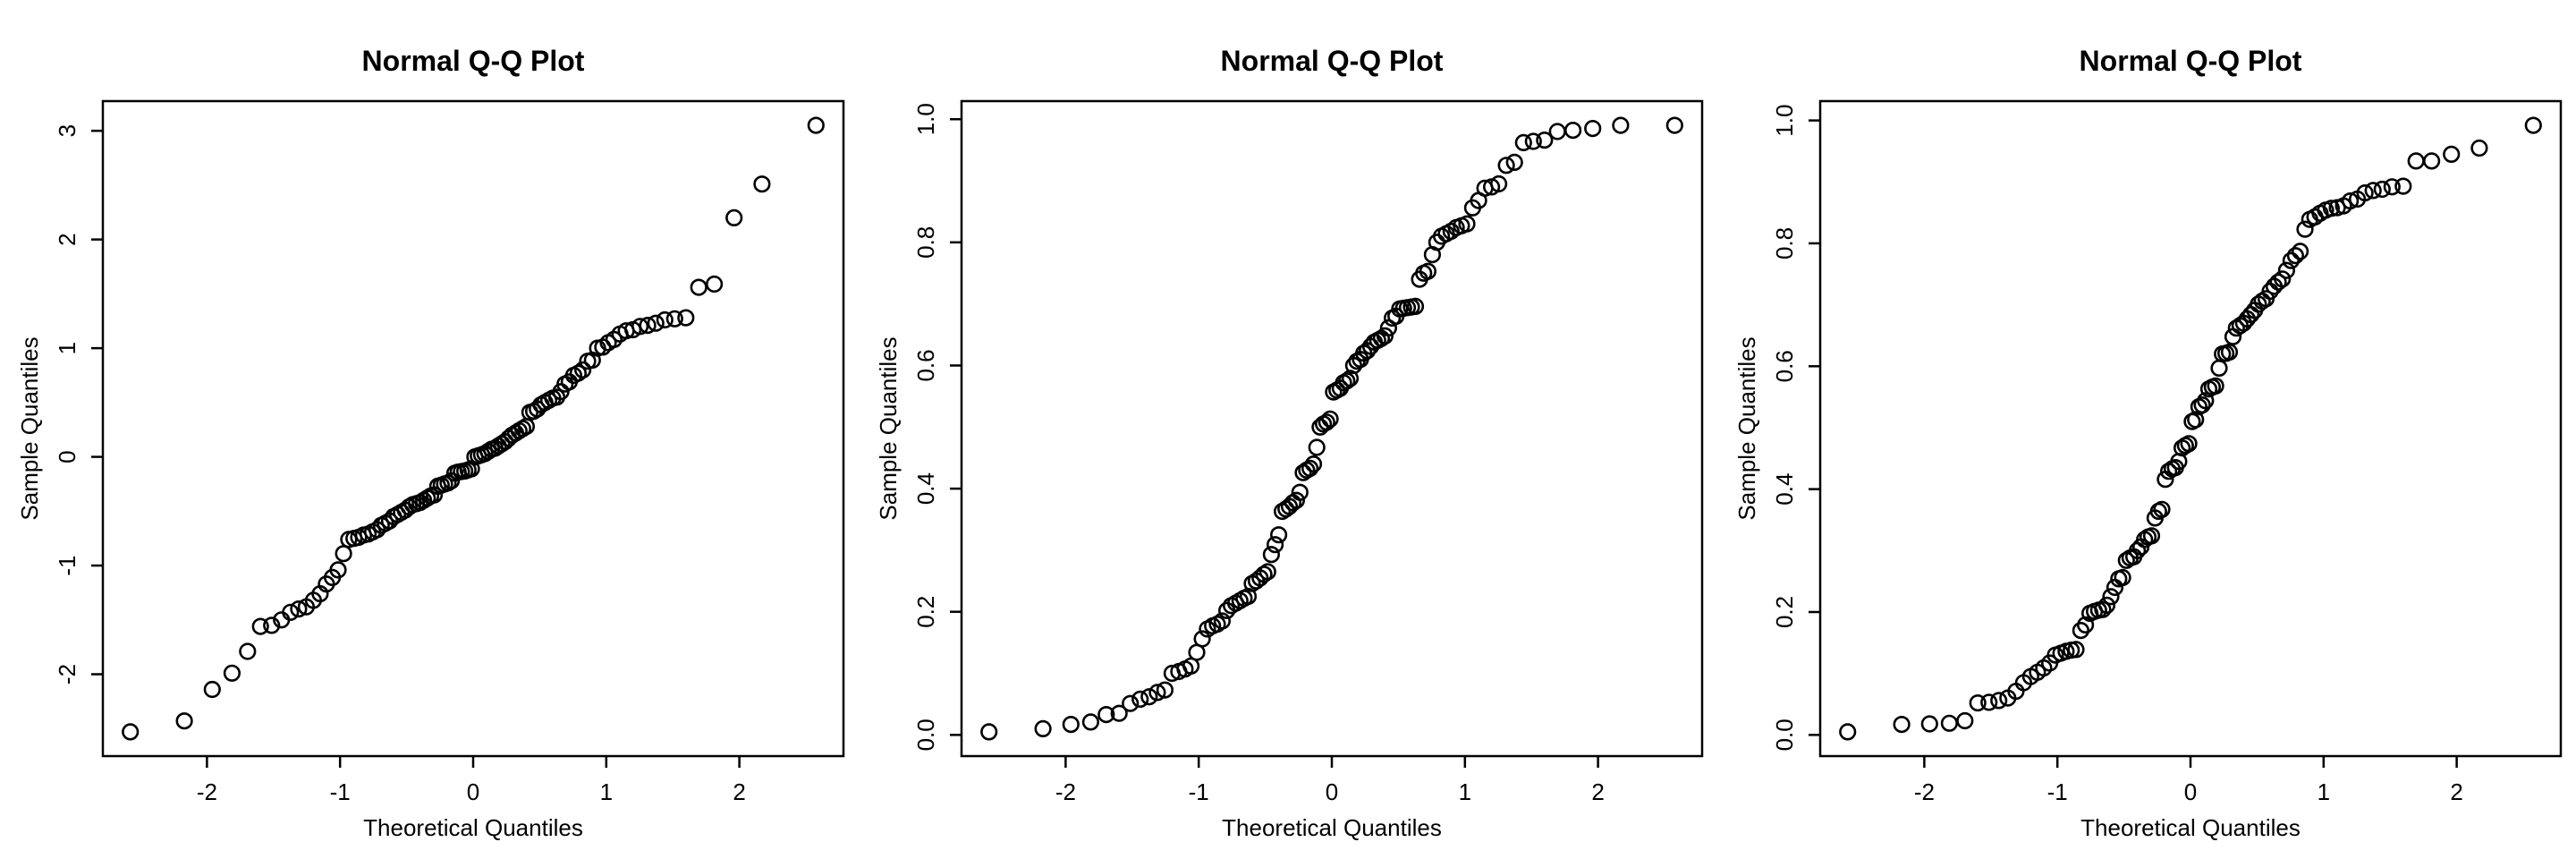  Describe the element at coordinates (67, 239) in the screenshot. I see `y-tick-label: 2` at that location.